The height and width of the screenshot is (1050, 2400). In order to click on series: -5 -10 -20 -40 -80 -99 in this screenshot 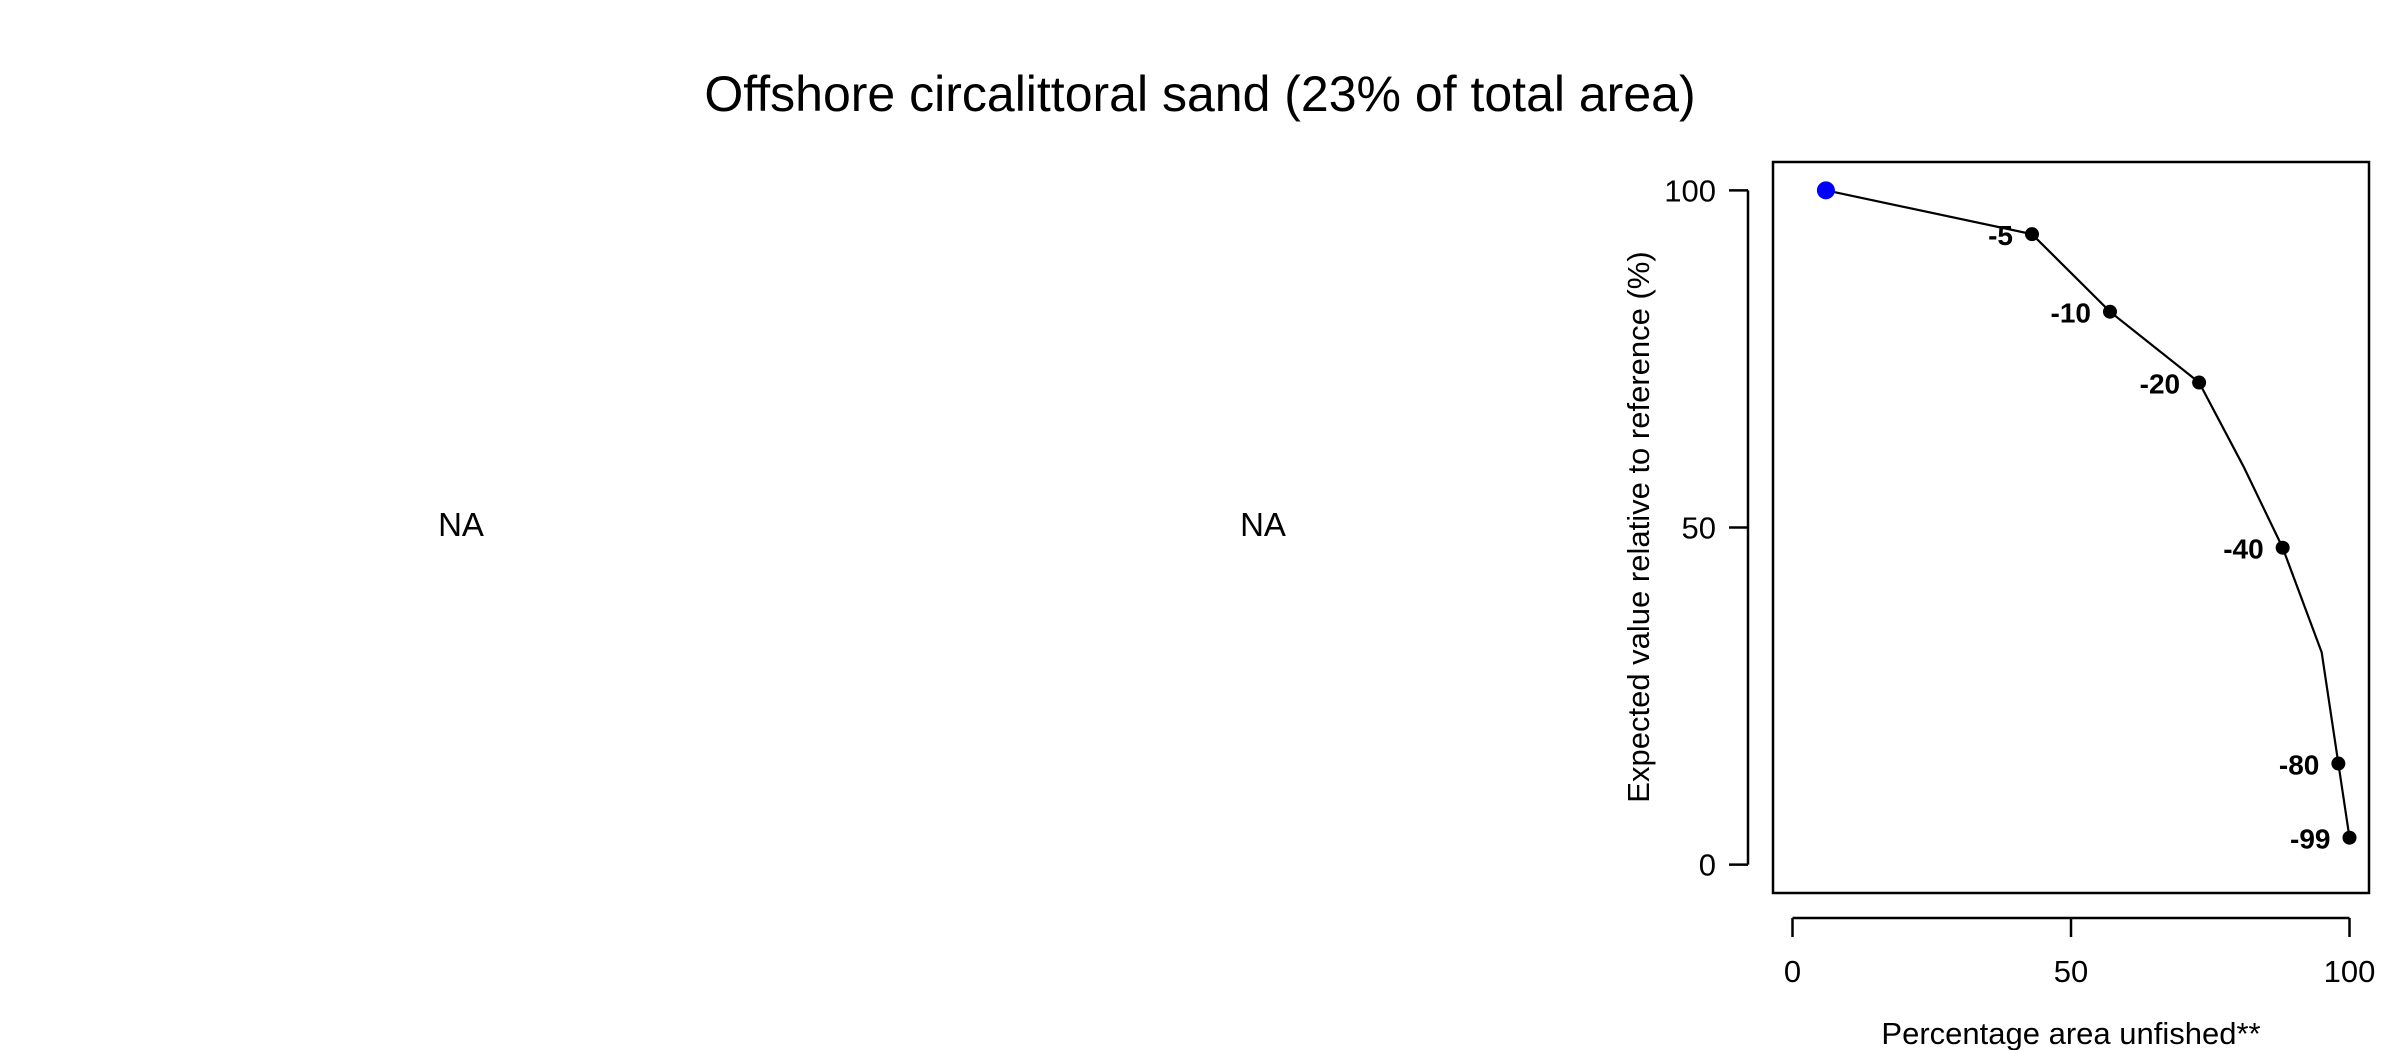, I will do `click(2086, 518)`.